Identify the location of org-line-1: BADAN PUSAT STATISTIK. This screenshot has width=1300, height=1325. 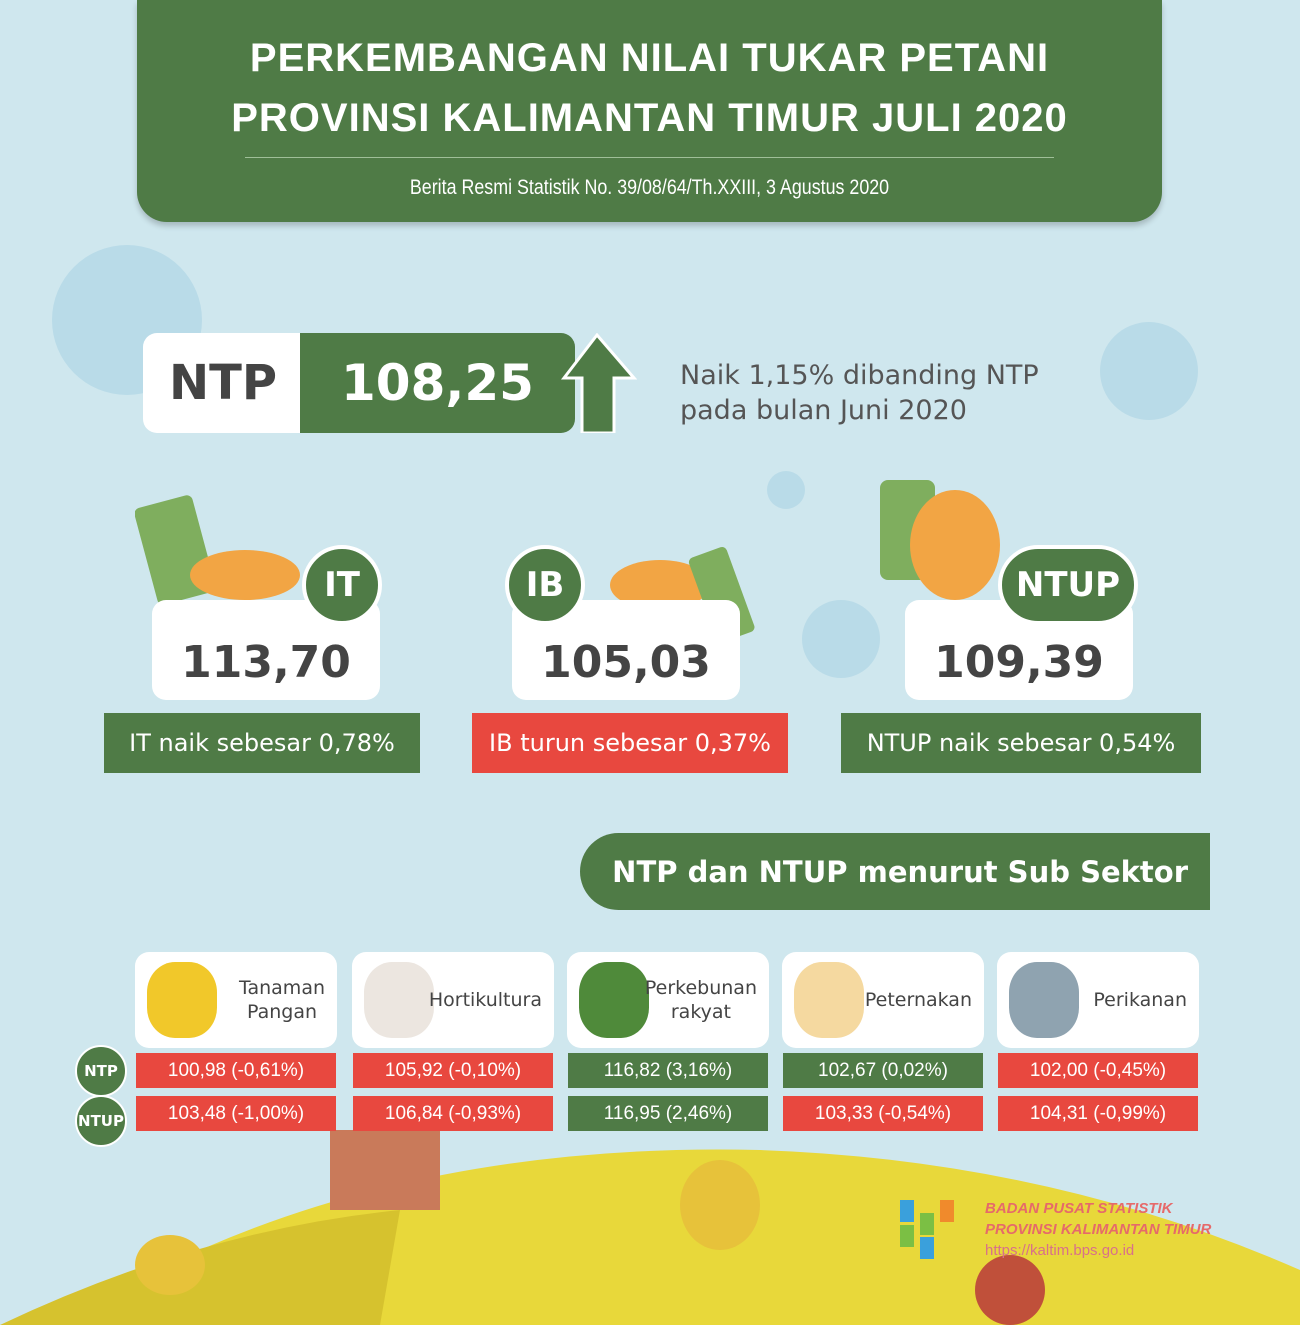
(1079, 1208).